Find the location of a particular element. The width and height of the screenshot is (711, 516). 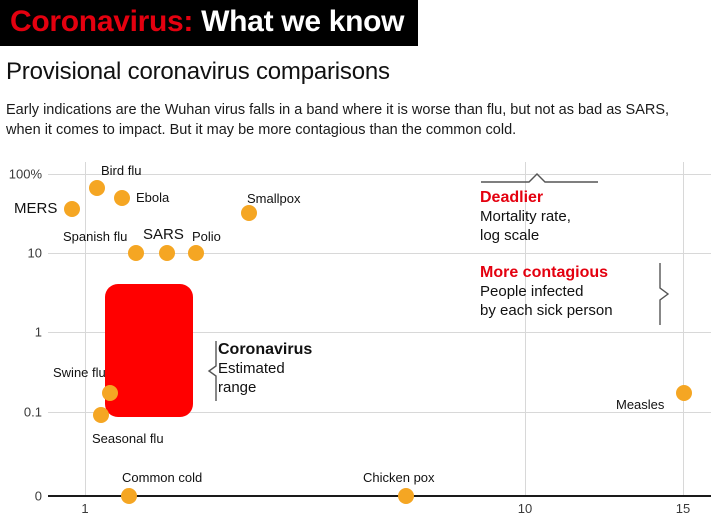

data-point-swine-flu is located at coordinates (110, 393).